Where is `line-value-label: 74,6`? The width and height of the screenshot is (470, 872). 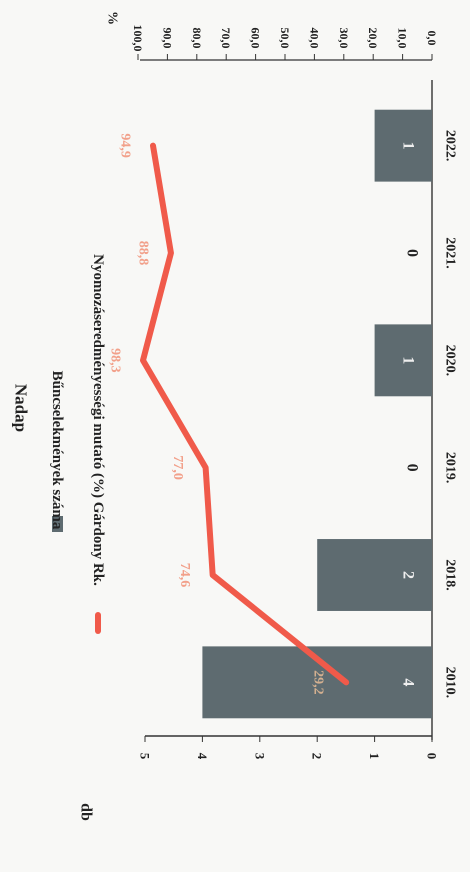 line-value-label: 74,6 is located at coordinates (184, 575).